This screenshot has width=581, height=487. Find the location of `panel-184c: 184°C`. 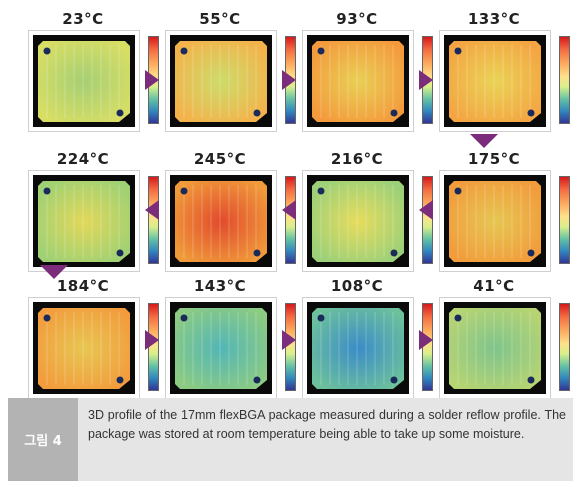

panel-184c: 184°C is located at coordinates (95, 338).